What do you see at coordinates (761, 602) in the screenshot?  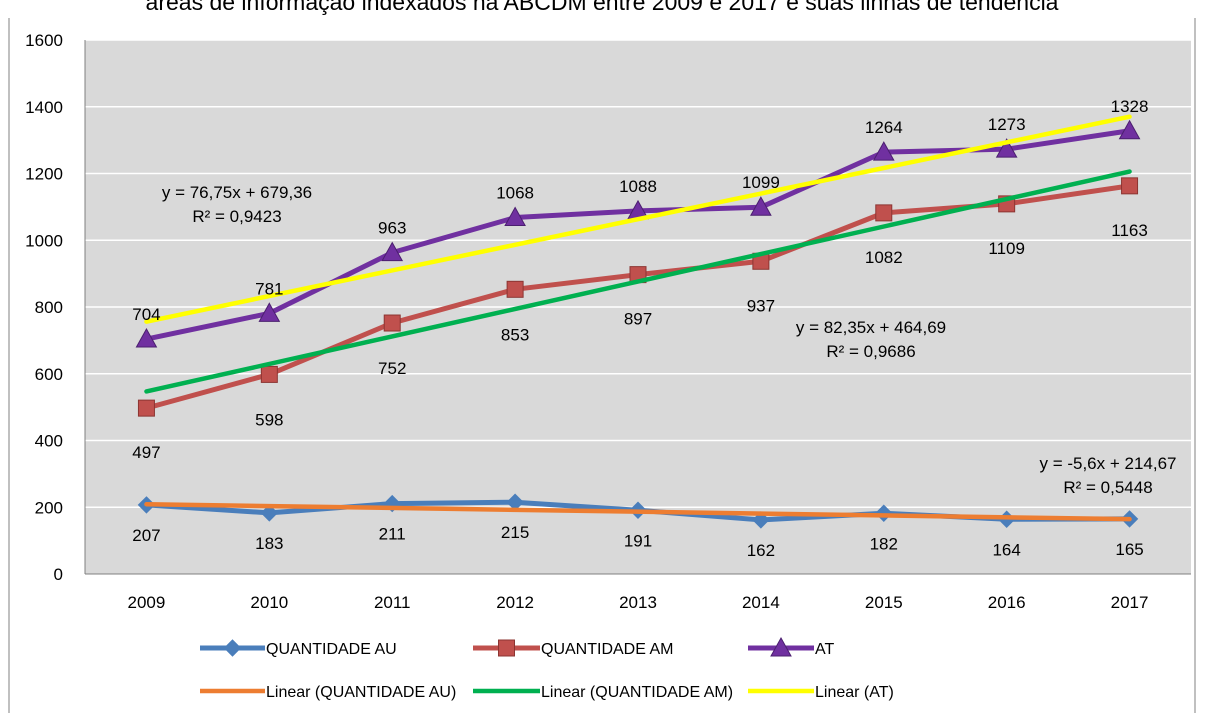 I see `x-tick-label-2014: 2014` at bounding box center [761, 602].